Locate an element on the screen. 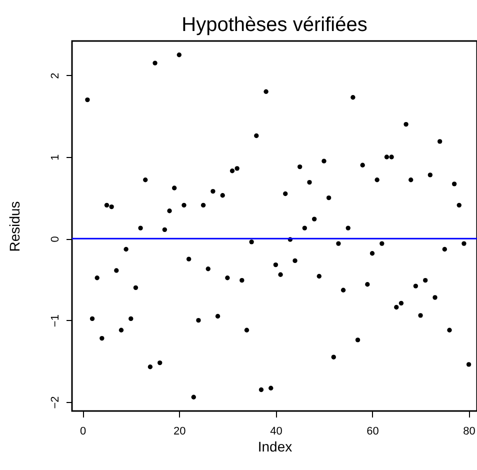 The height and width of the screenshot is (470, 477). x-tick-label: 0 is located at coordinates (83, 432).